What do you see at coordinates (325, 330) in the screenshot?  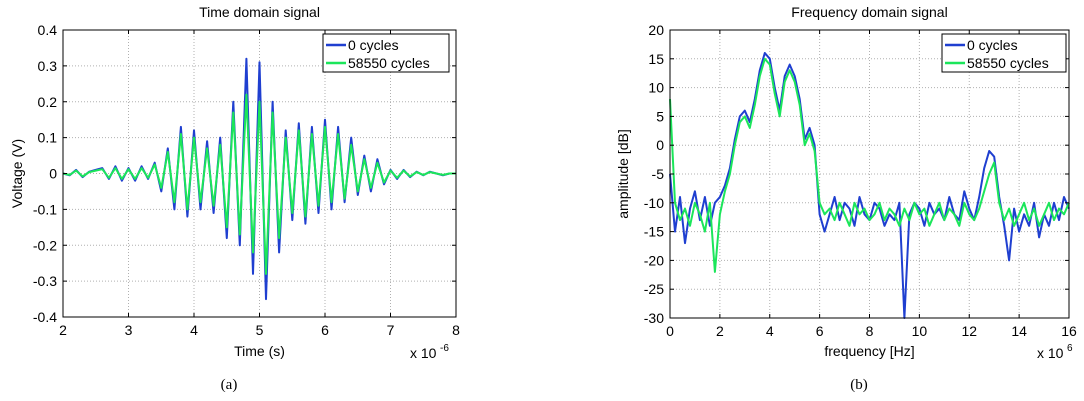 I see `time-xtick-label: 6` at bounding box center [325, 330].